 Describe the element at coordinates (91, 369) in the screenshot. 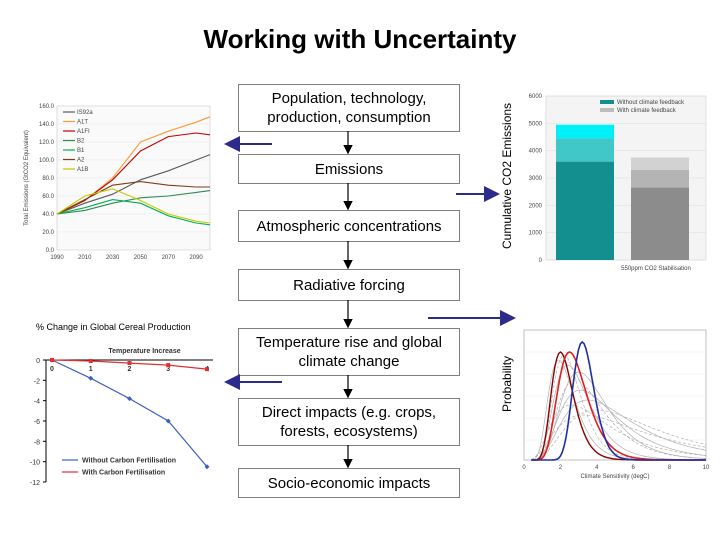

I see `x-tick-label: 1` at that location.